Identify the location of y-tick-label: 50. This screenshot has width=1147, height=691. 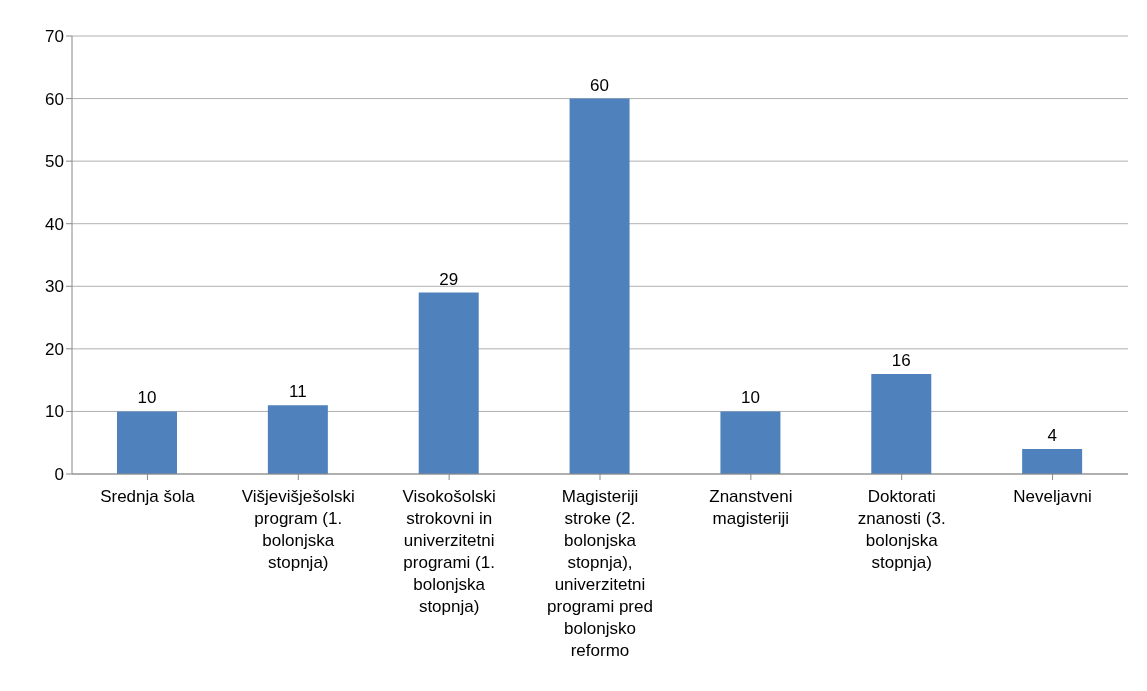
(54, 162).